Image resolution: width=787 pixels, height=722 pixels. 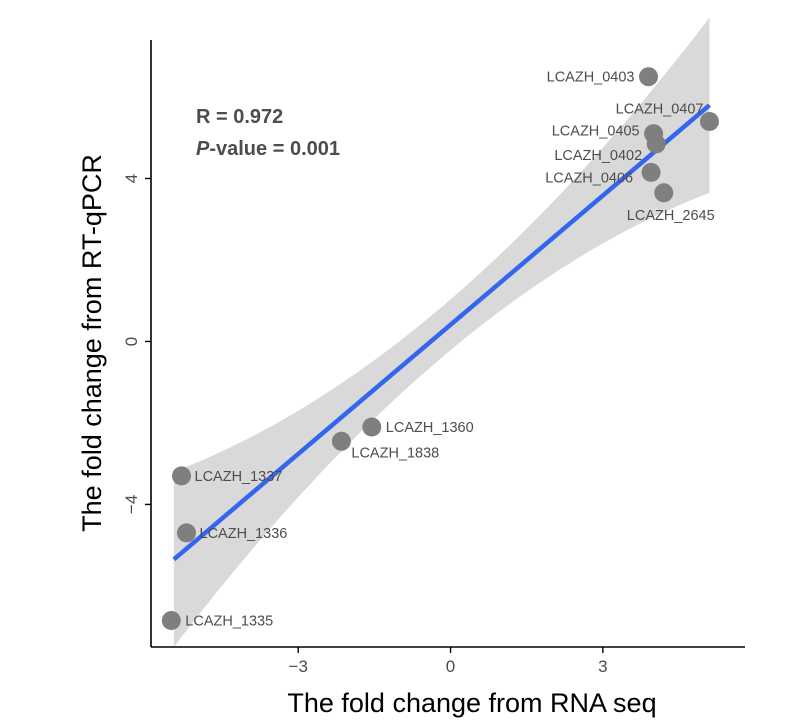 What do you see at coordinates (589, 178) in the screenshot?
I see `point-label-lcazh-0406: LCAZH_0406` at bounding box center [589, 178].